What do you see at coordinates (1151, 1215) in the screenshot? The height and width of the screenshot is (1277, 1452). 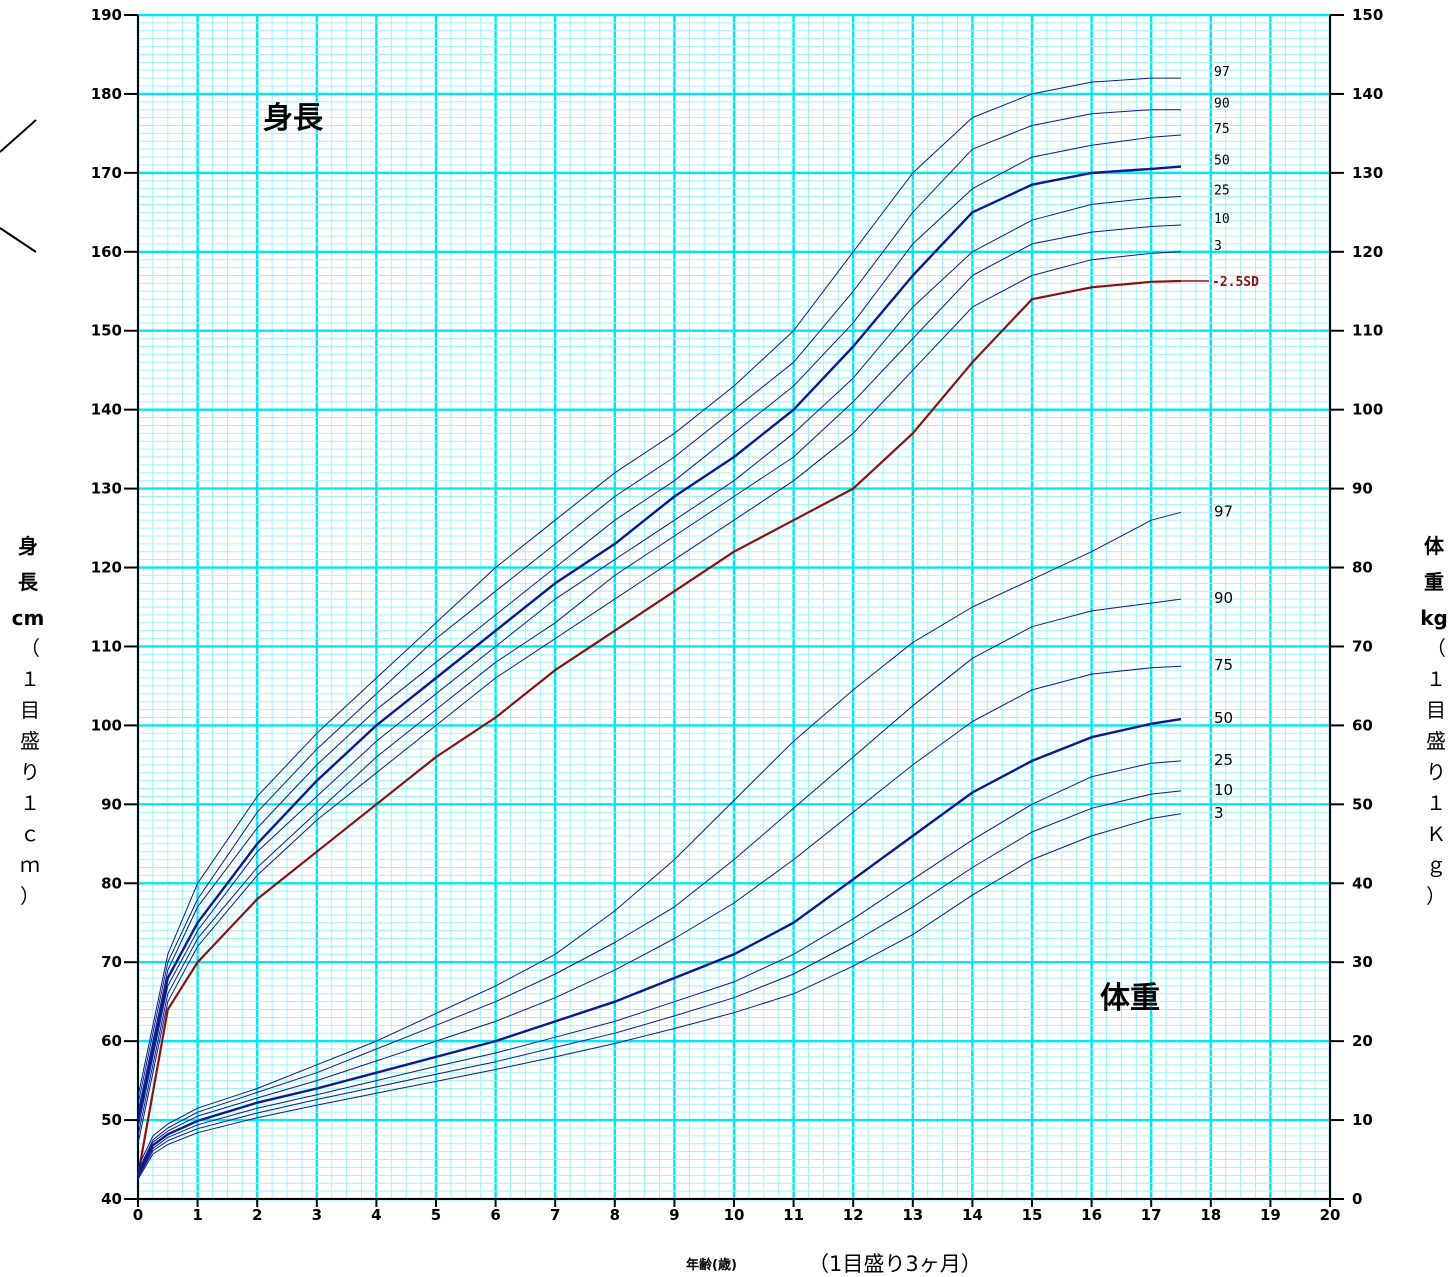 I see `x-tick-label: 17` at bounding box center [1151, 1215].